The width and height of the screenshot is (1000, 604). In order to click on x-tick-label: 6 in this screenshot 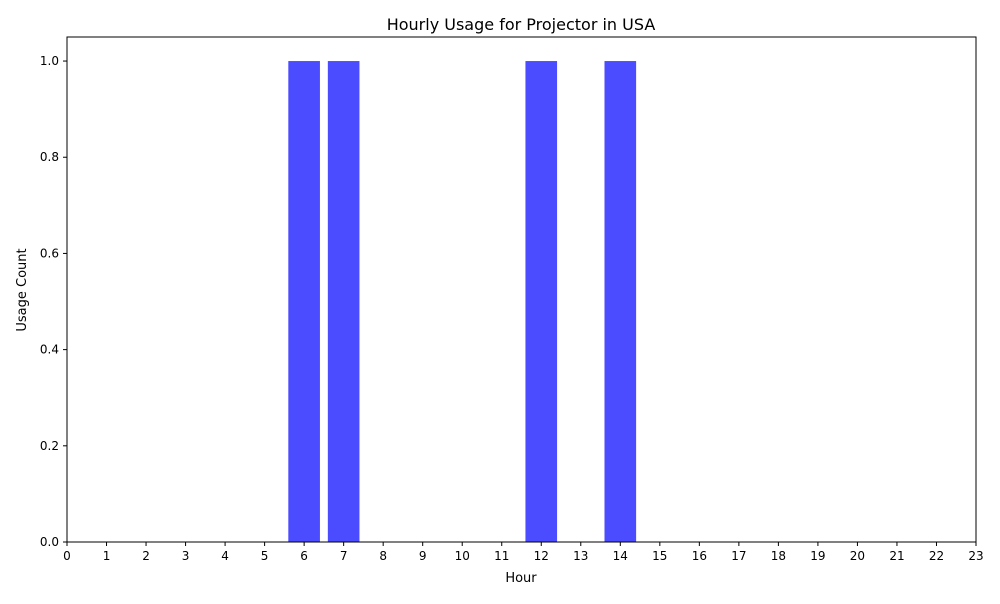, I will do `click(304, 556)`.